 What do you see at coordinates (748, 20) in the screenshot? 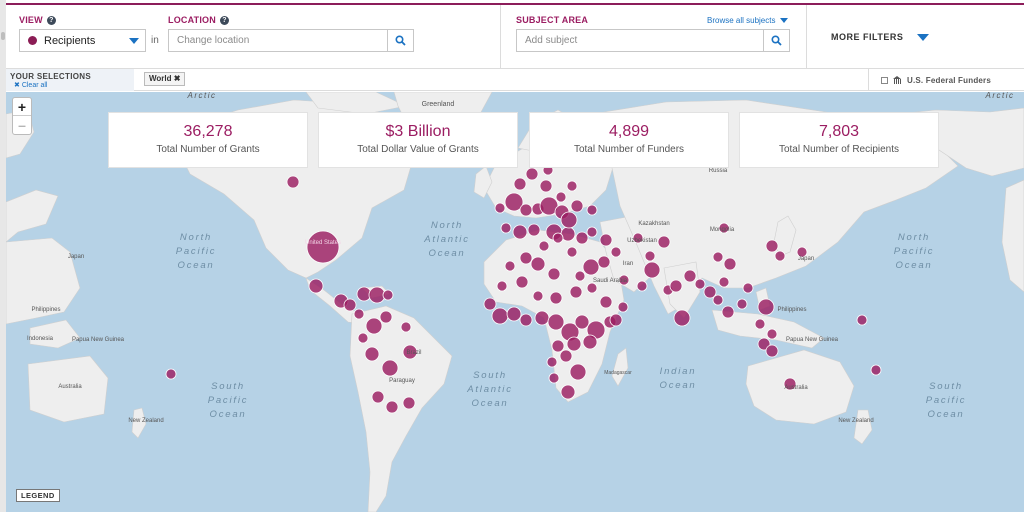
I see `browse-subjects-link: Browse all subjects` at bounding box center [748, 20].